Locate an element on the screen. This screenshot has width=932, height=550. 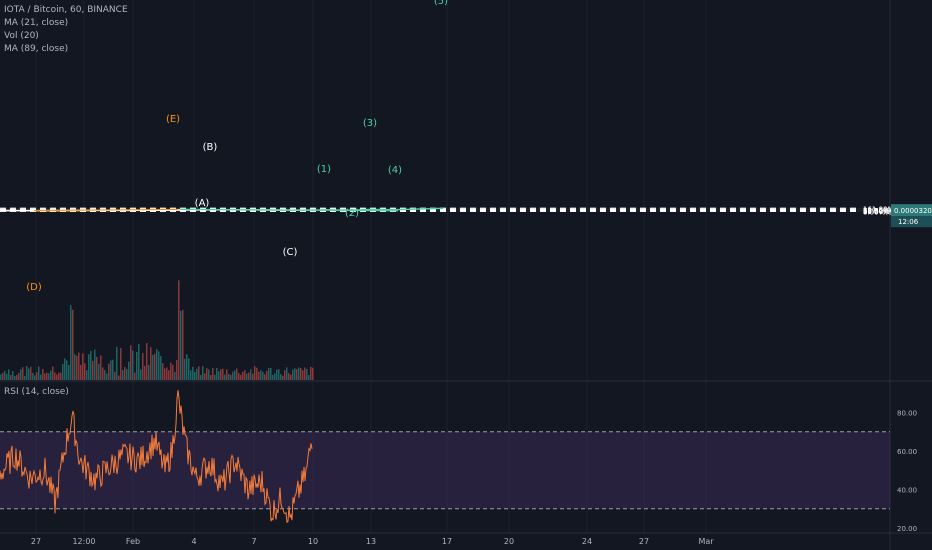
wave-label: (1) is located at coordinates (324, 169).